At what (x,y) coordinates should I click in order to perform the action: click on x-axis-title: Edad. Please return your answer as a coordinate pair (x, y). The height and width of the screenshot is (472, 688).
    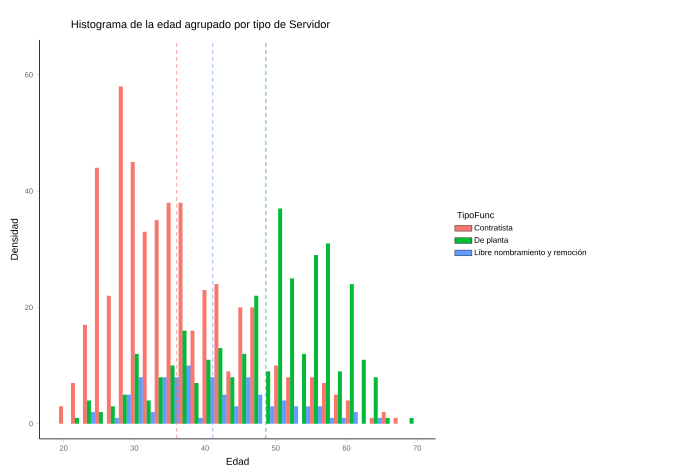
    Looking at the image, I should click on (237, 461).